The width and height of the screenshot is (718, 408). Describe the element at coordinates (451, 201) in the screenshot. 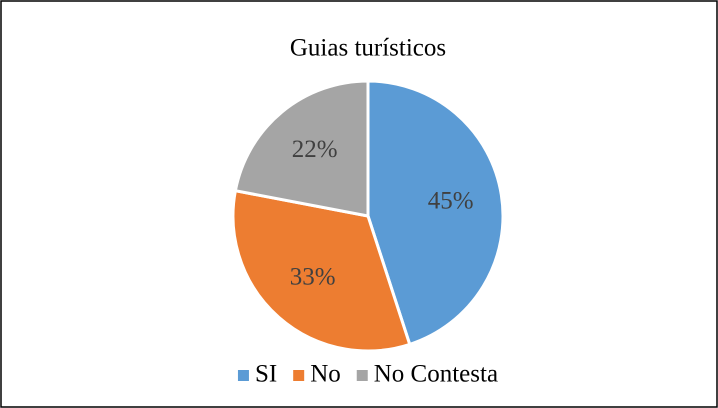

I see `data-label: 45%` at that location.